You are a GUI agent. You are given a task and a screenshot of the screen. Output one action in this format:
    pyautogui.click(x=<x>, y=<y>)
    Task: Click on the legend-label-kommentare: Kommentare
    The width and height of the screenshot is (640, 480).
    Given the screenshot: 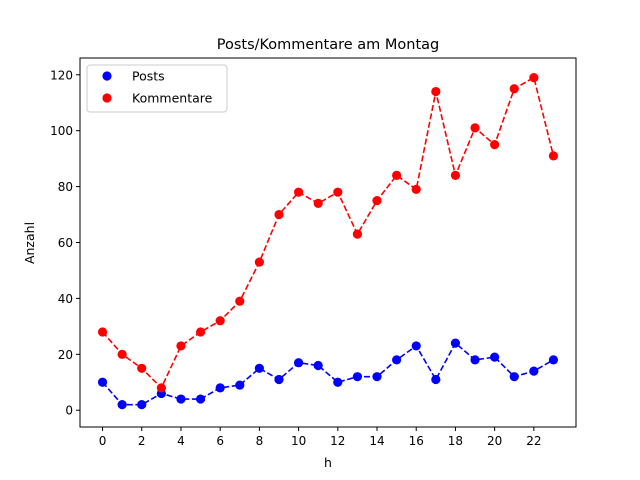 What is the action you would take?
    pyautogui.click(x=172, y=98)
    